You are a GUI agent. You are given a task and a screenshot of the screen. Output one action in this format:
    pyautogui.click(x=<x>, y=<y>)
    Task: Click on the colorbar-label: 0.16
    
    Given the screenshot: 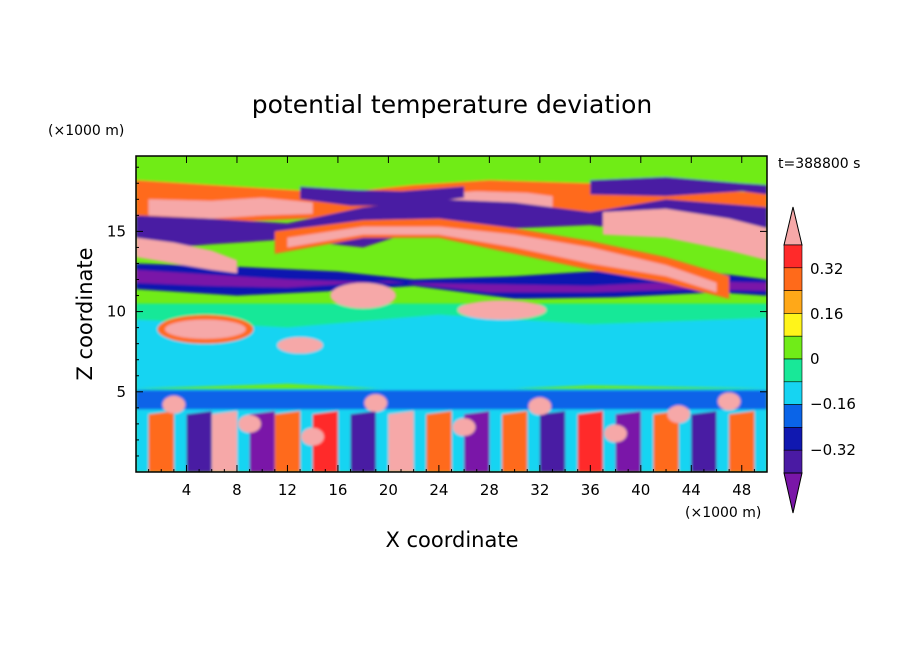 What is the action you would take?
    pyautogui.click(x=826, y=314)
    